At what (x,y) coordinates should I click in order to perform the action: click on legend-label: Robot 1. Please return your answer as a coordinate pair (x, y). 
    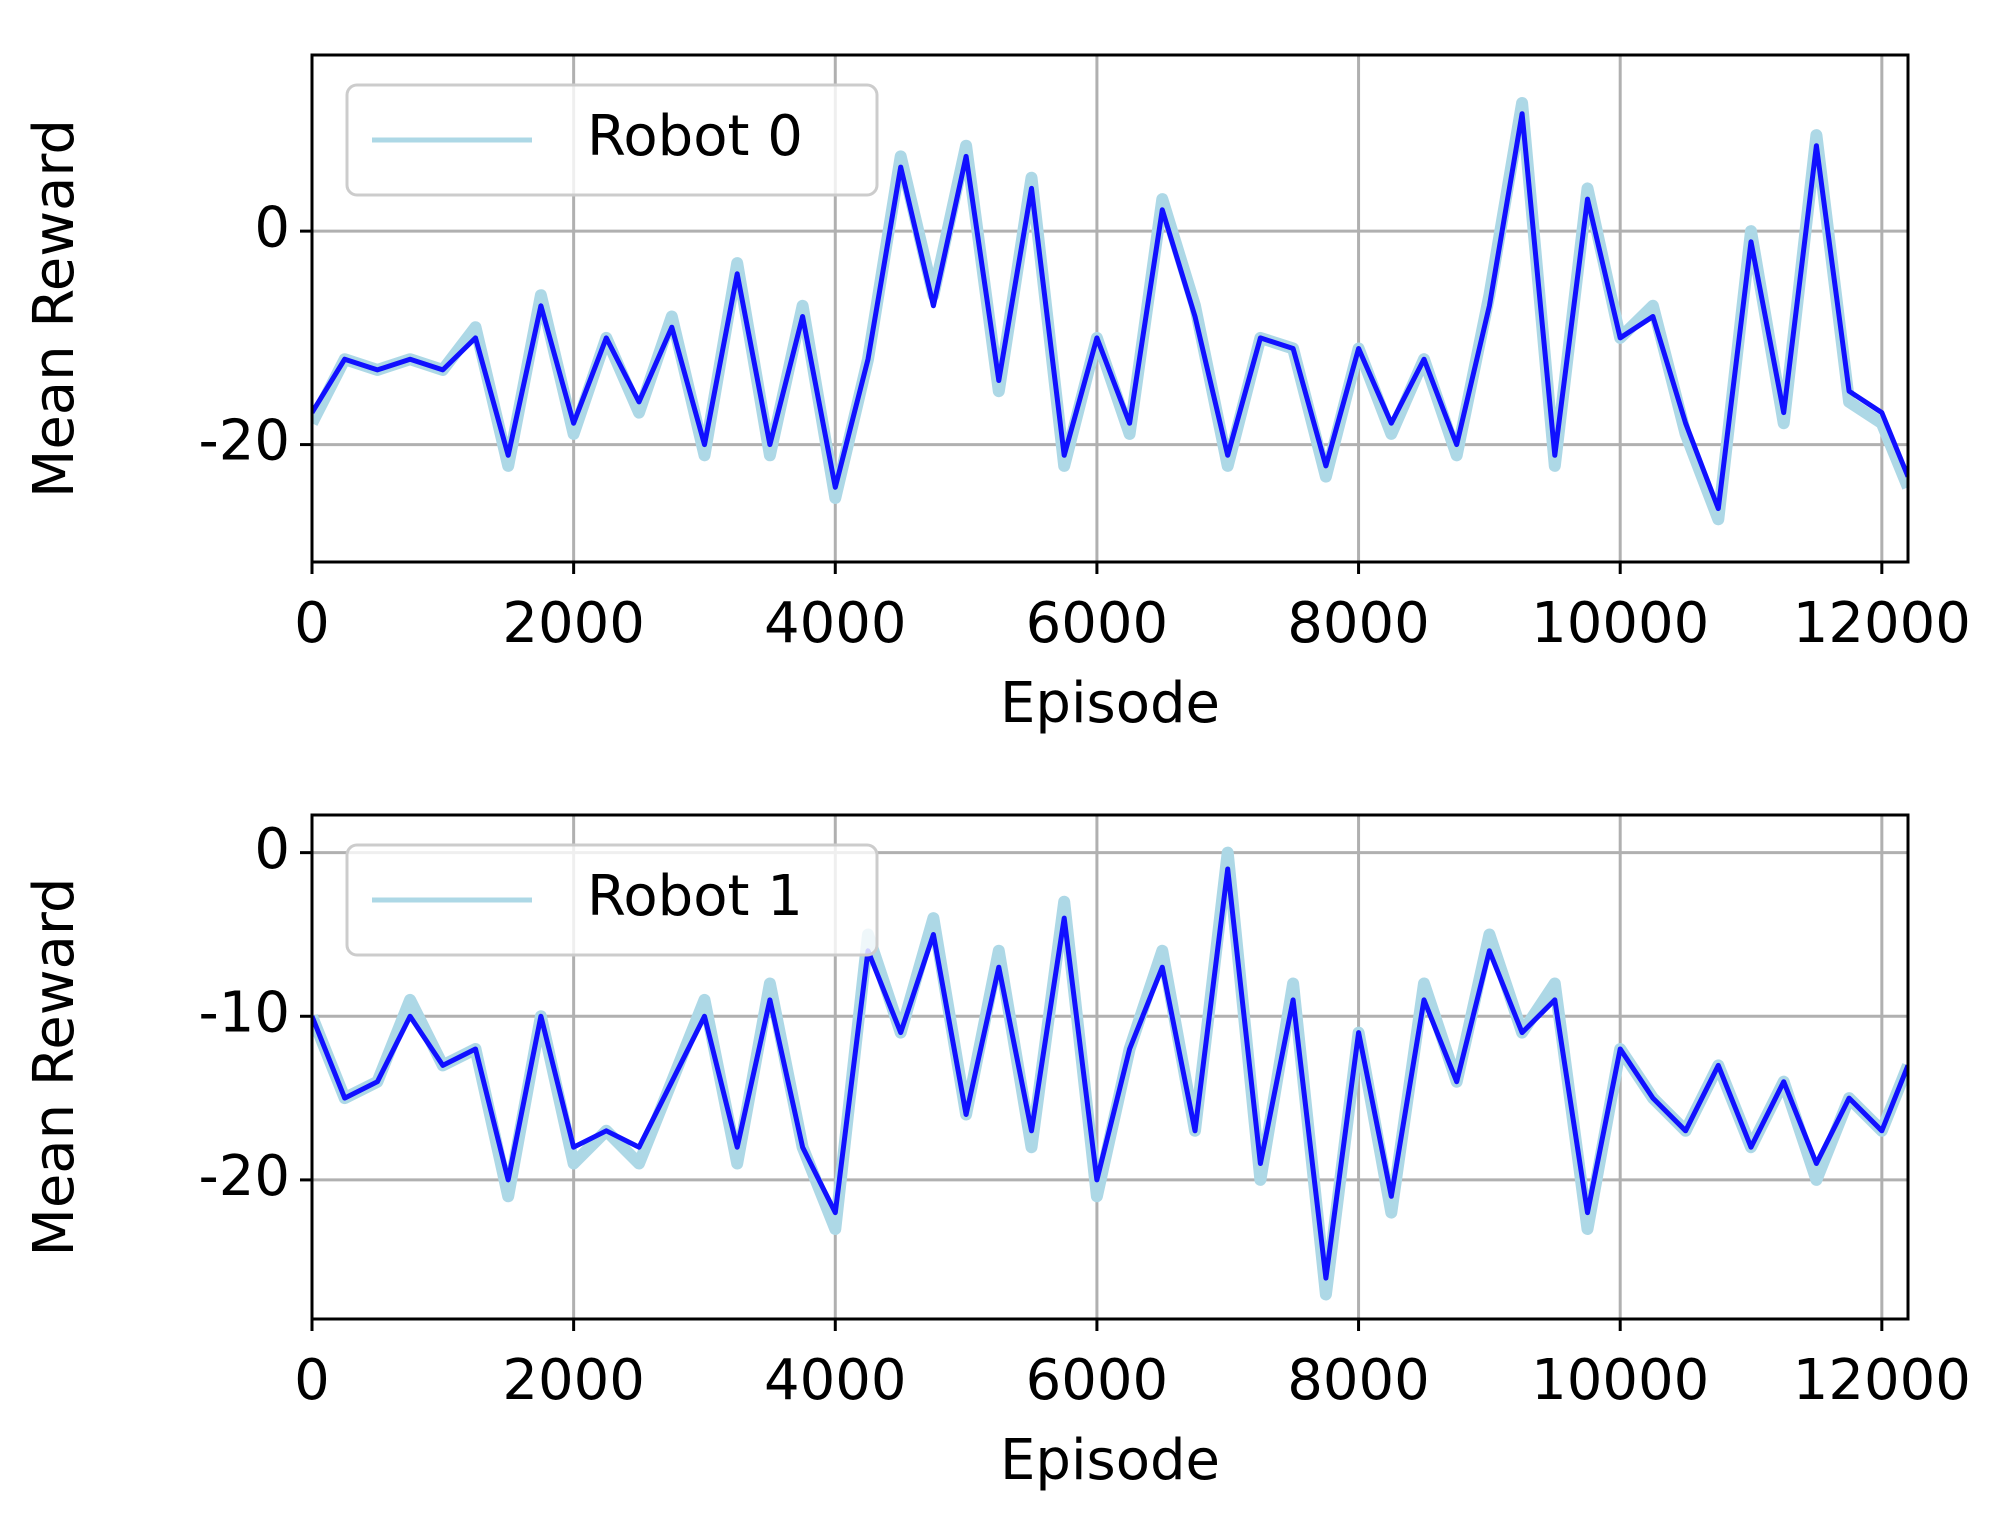
    Looking at the image, I should click on (695, 896).